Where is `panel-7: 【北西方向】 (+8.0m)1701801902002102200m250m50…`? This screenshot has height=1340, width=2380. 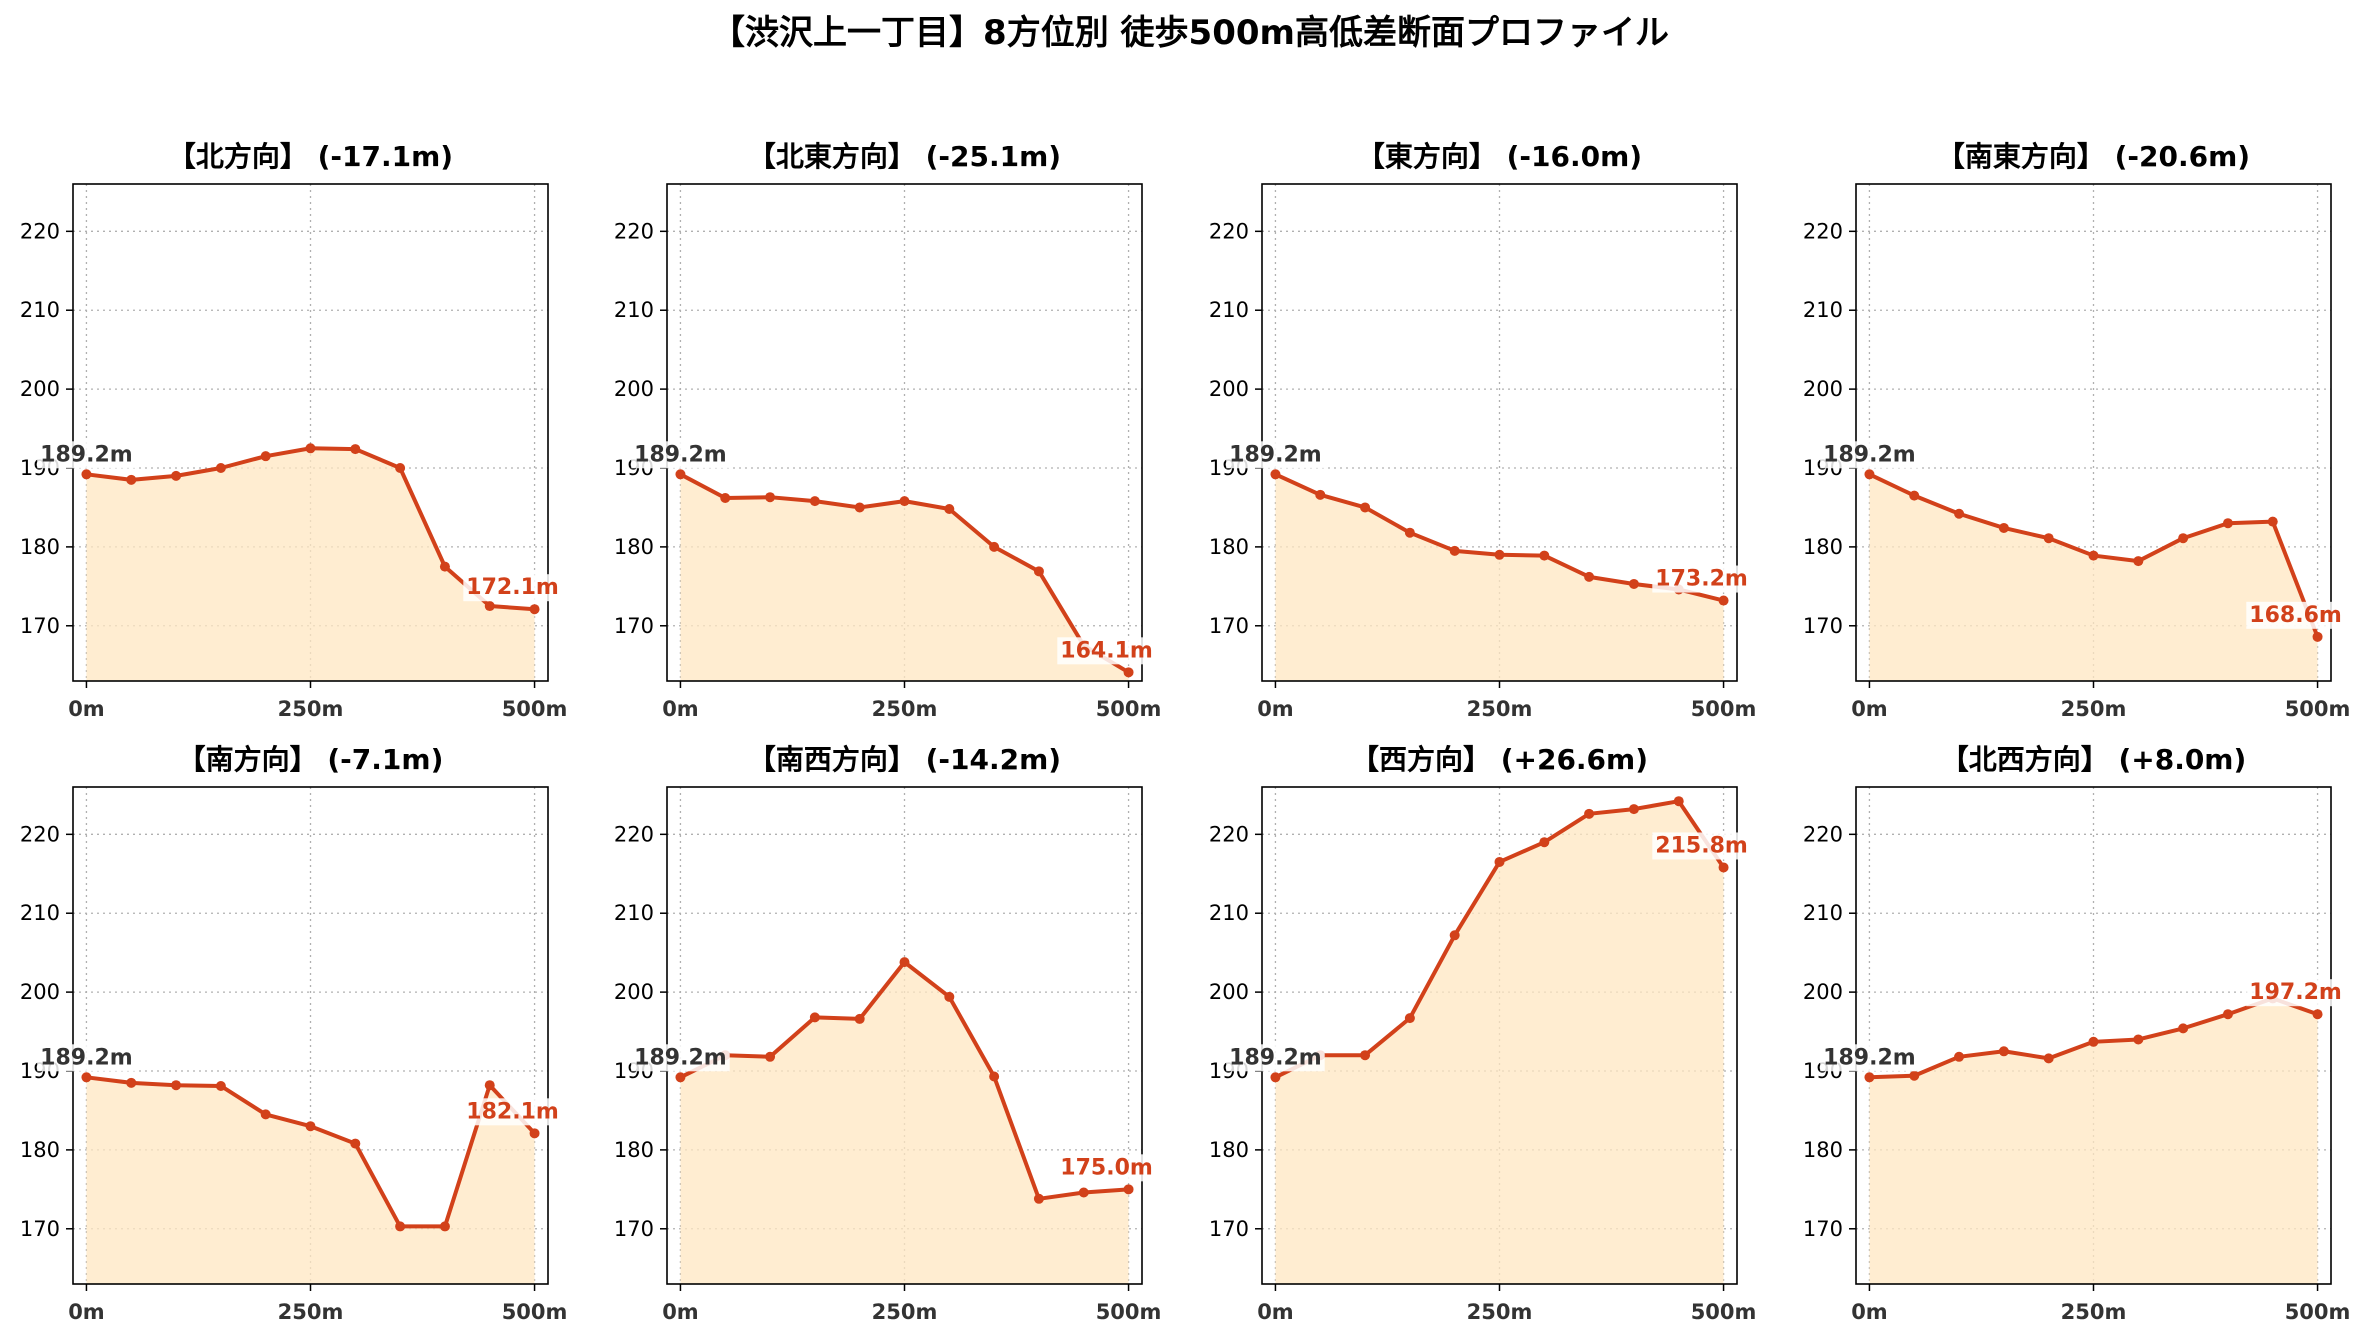 panel-7: 【北西方向】 (+8.0m)1701801902002102200m250m50… is located at coordinates (2077, 1033).